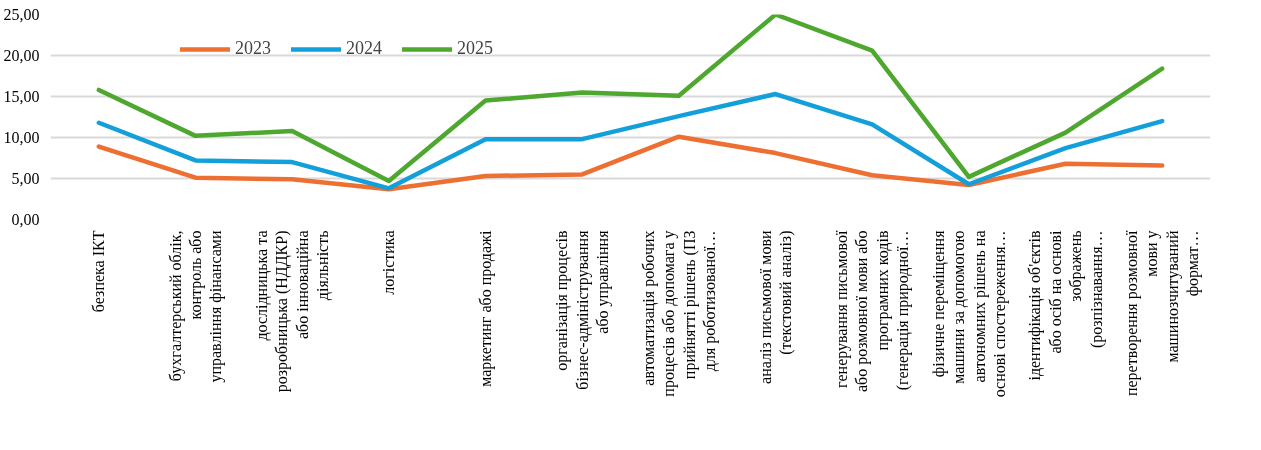 The height and width of the screenshot is (450, 1261). Describe the element at coordinates (21, 14) in the screenshot. I see `y-tick-label: 25,00` at that location.